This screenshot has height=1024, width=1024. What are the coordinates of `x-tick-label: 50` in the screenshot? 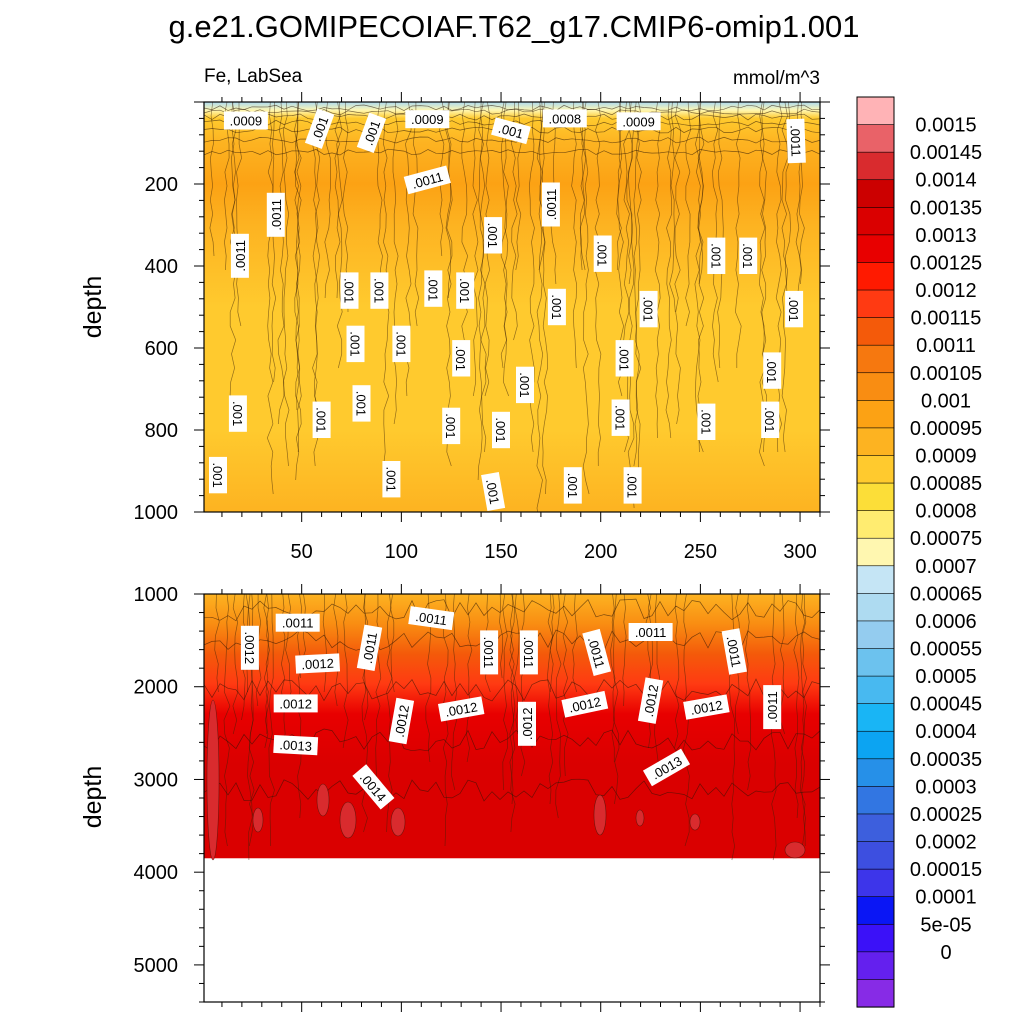 It's located at (302, 552).